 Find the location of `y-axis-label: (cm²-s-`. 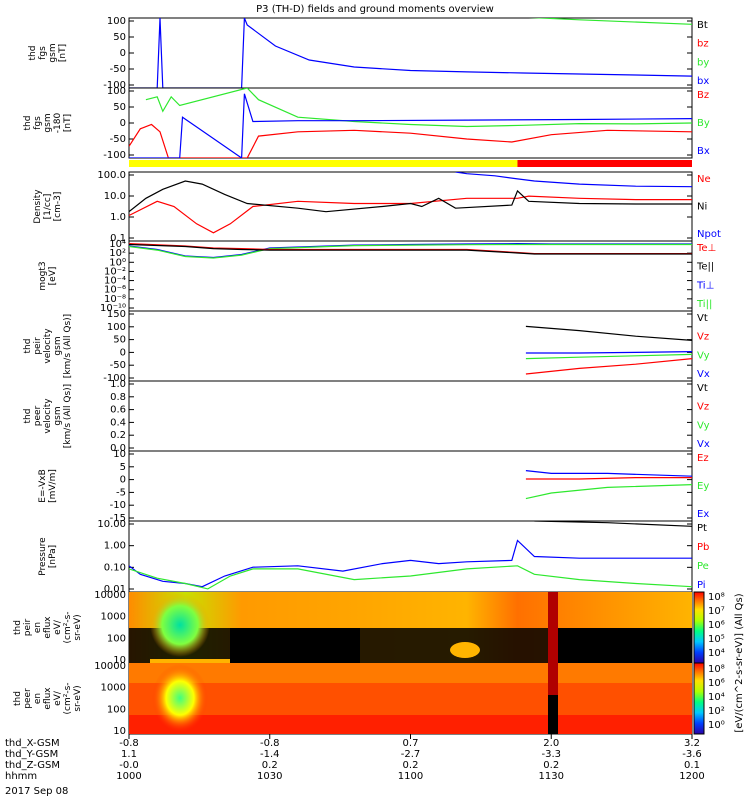

y-axis-label: (cm²-s- is located at coordinates (68, 627).